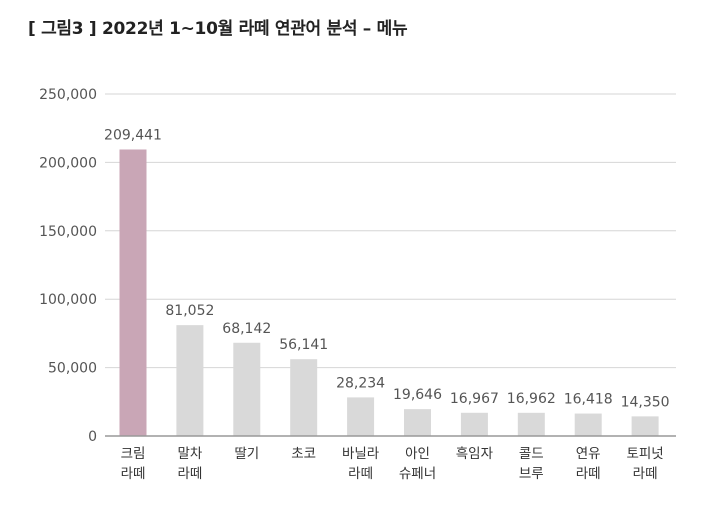  I want to click on data-label: 19,646, so click(417, 395).